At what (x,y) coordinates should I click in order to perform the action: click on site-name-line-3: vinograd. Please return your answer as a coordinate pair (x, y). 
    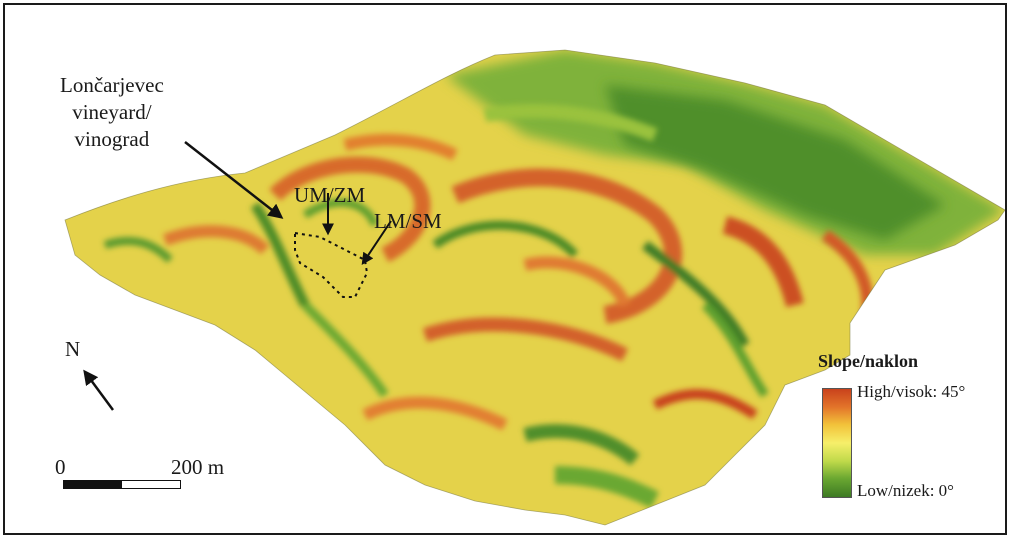
    Looking at the image, I should click on (112, 139).